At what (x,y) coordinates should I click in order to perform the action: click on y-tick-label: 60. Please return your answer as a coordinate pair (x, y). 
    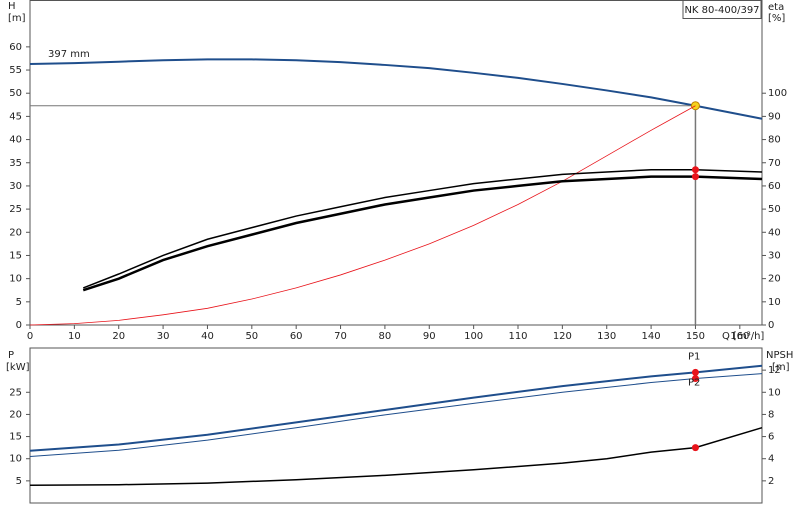
    Looking at the image, I should click on (15, 47).